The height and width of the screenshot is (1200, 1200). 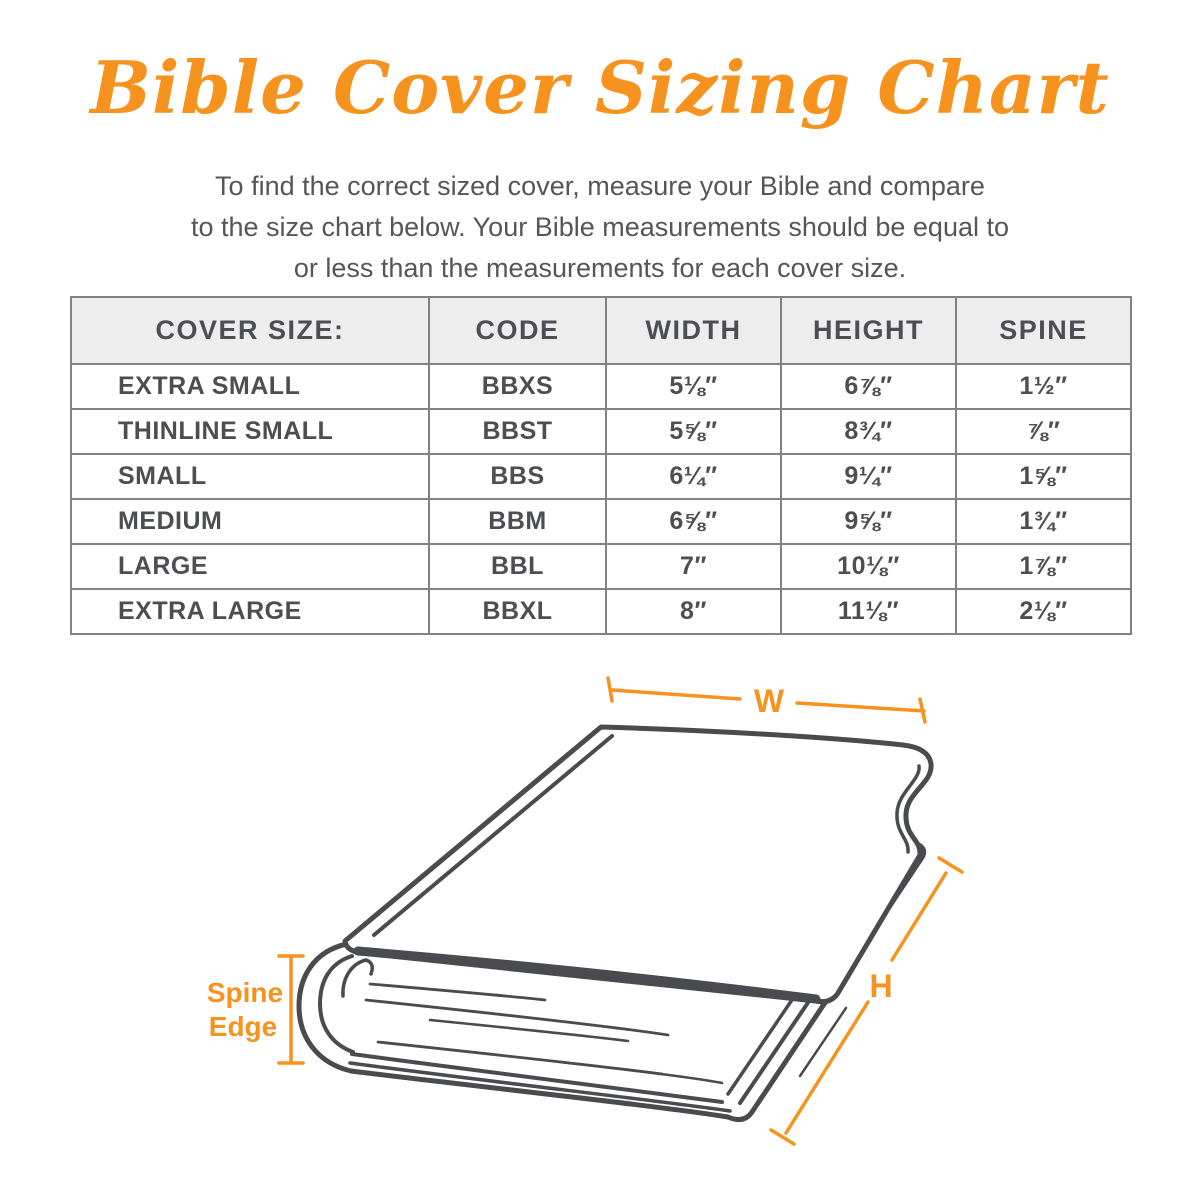 What do you see at coordinates (517, 566) in the screenshot?
I see `cell-code: BBL` at bounding box center [517, 566].